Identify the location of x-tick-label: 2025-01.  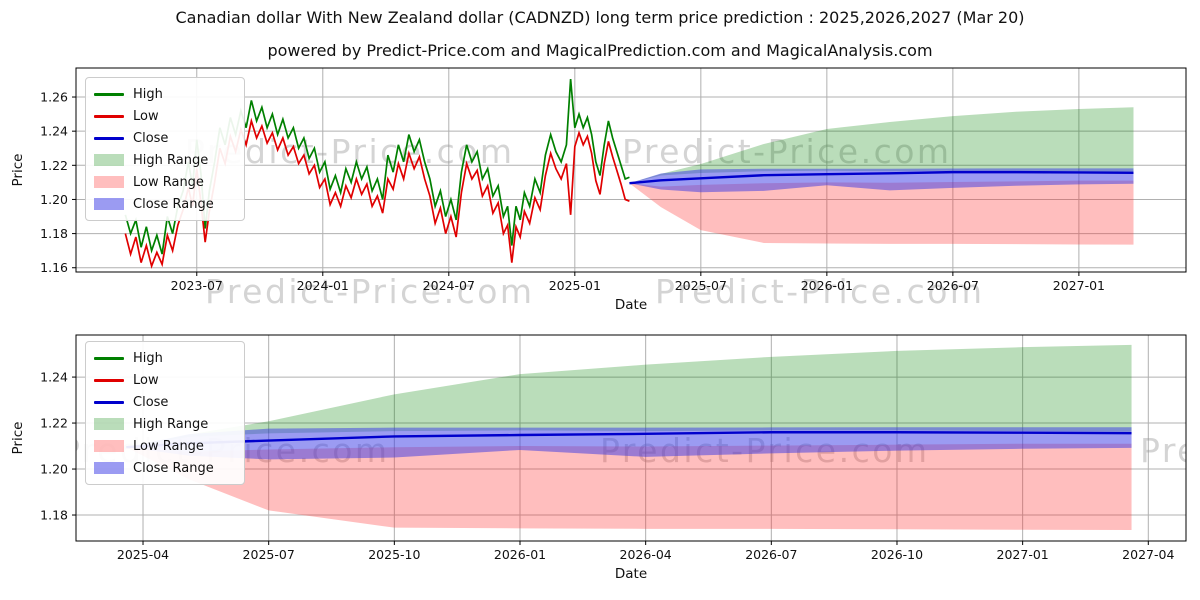
(575, 285).